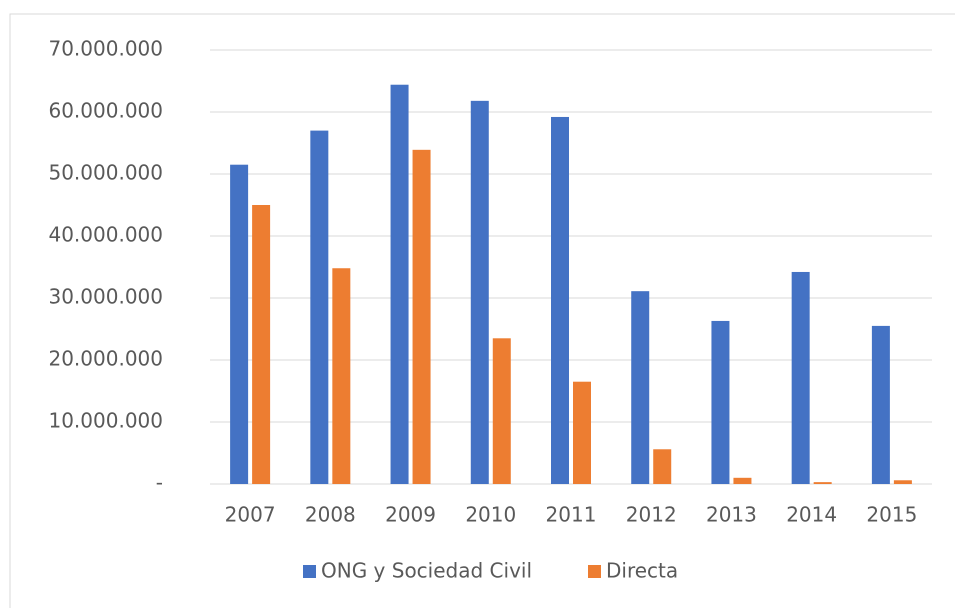  Describe the element at coordinates (105, 49) in the screenshot. I see `y-tick-label: 70.000.000` at that location.